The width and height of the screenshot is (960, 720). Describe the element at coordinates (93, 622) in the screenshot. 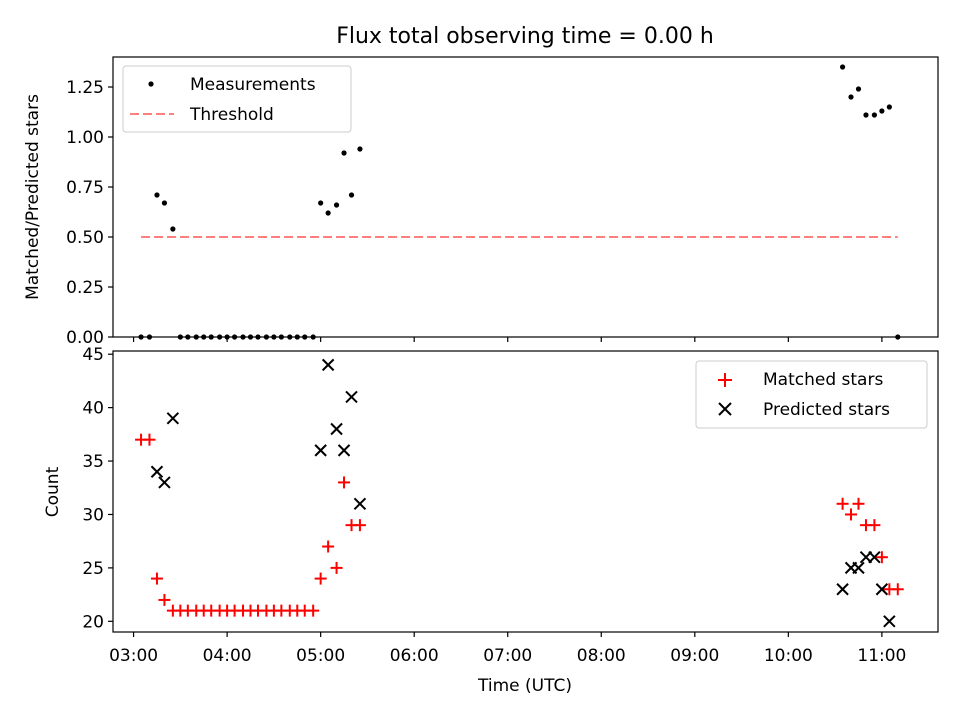

I see `y-tick-label: 20` at that location.